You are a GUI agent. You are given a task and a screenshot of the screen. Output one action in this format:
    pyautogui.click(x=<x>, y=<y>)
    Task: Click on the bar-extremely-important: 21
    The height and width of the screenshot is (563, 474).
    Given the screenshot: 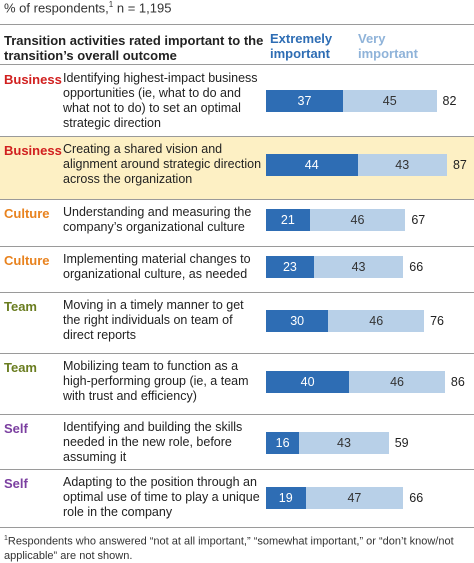 What is the action you would take?
    pyautogui.click(x=288, y=220)
    